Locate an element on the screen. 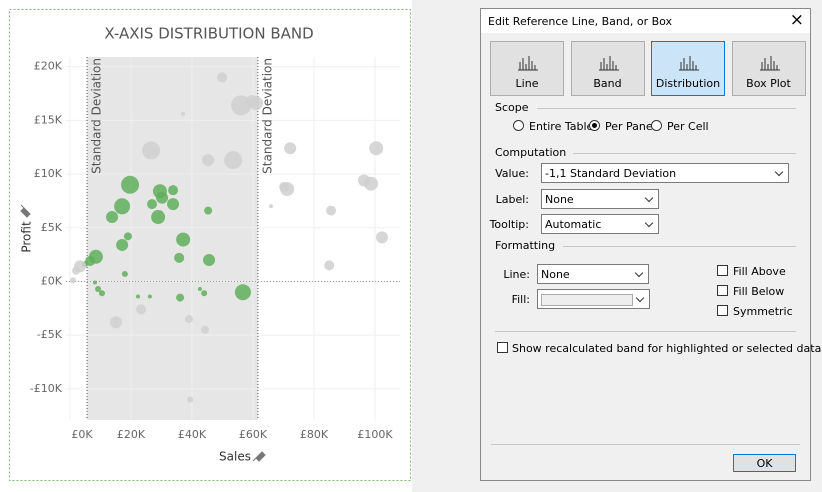 The height and width of the screenshot is (492, 822). section-label: Computation is located at coordinates (531, 152).